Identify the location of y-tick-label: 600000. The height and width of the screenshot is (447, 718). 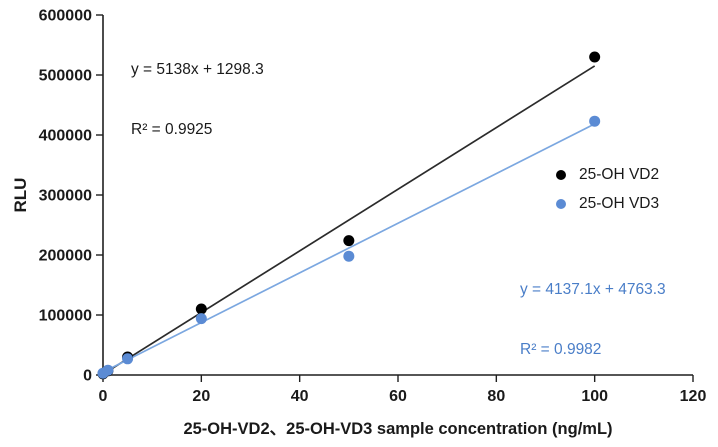
(65, 16).